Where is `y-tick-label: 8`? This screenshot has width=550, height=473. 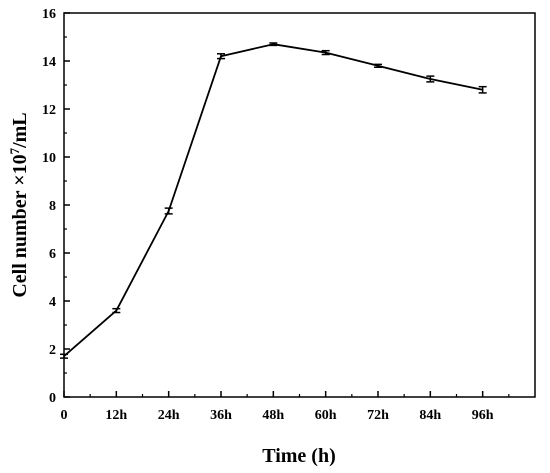
y-tick-label: 8 is located at coordinates (52, 206).